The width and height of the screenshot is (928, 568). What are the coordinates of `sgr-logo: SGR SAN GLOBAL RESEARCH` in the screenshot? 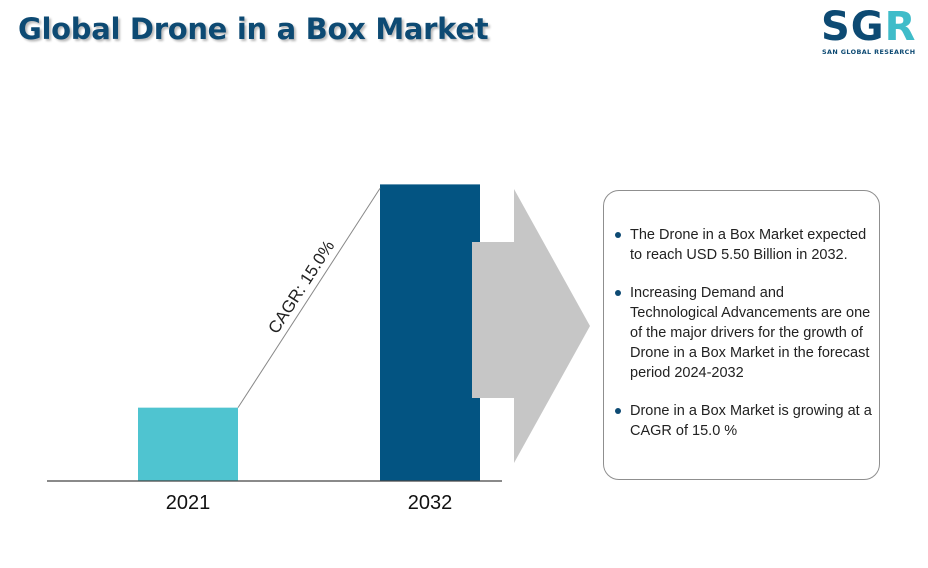 It's located at (869, 32).